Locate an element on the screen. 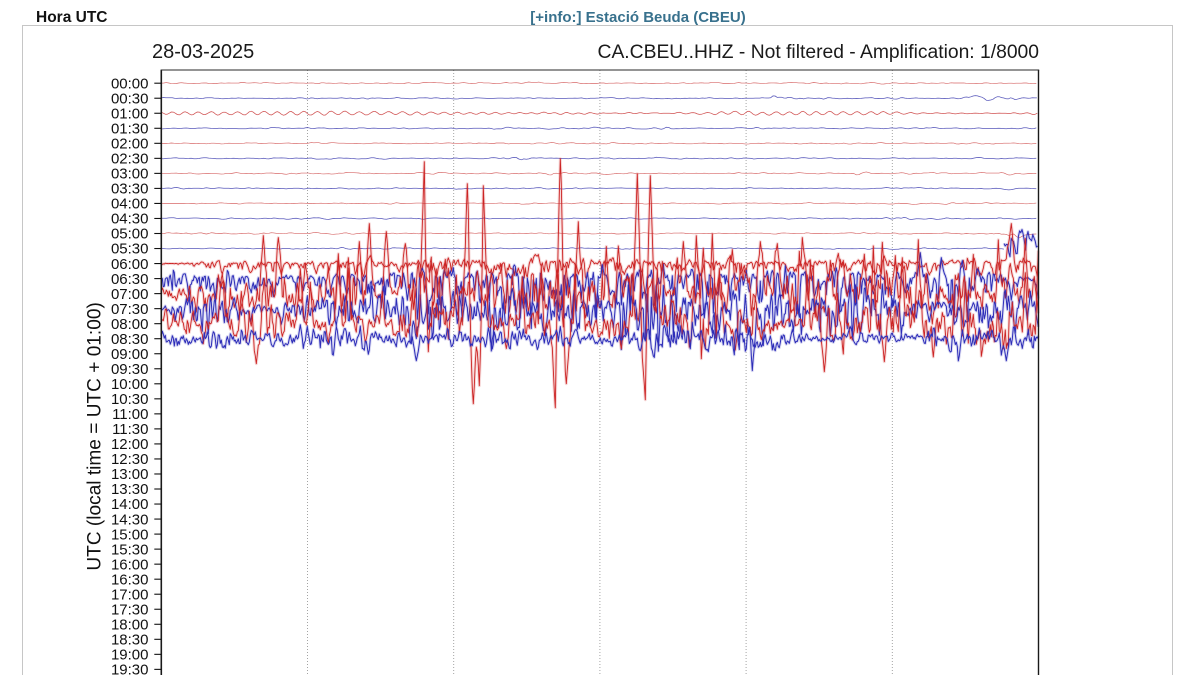 The width and height of the screenshot is (1200, 680). svg-text: 19:00 is located at coordinates (130, 655).